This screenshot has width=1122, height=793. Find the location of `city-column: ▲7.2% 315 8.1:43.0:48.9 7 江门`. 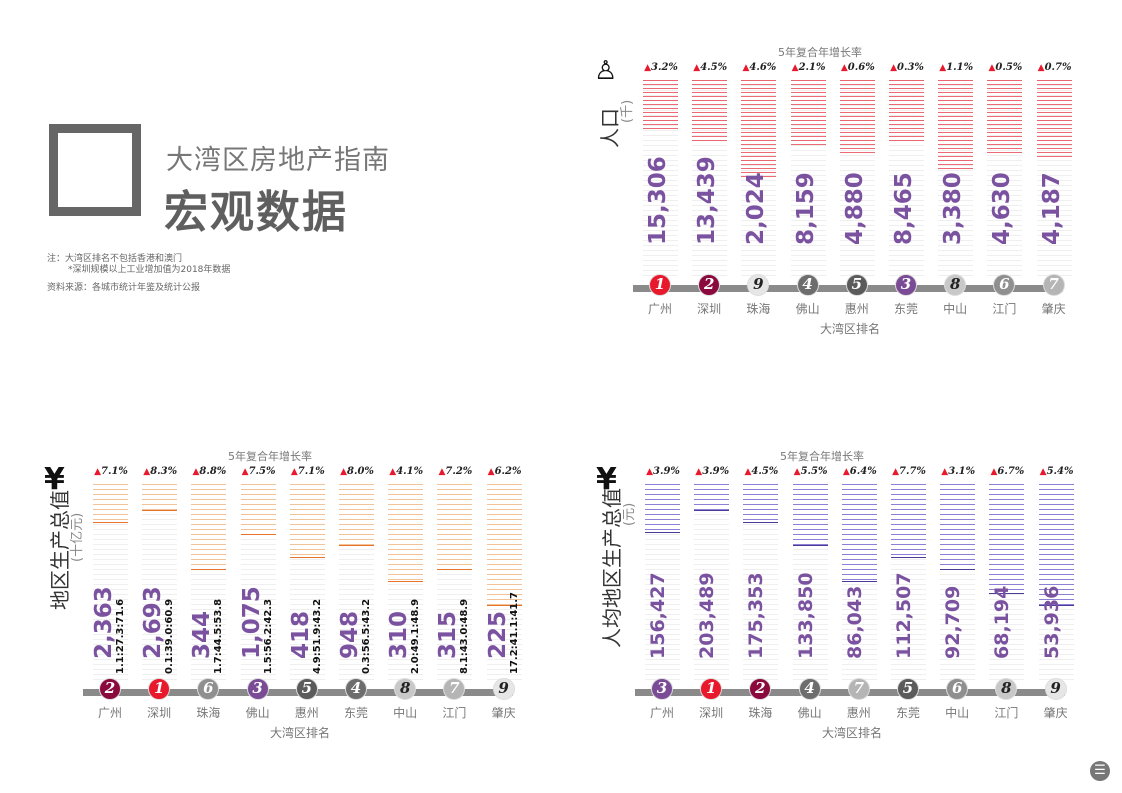

city-column: ▲7.2% 315 8.1:43.0:48.9 7 江门 is located at coordinates (454, 601).